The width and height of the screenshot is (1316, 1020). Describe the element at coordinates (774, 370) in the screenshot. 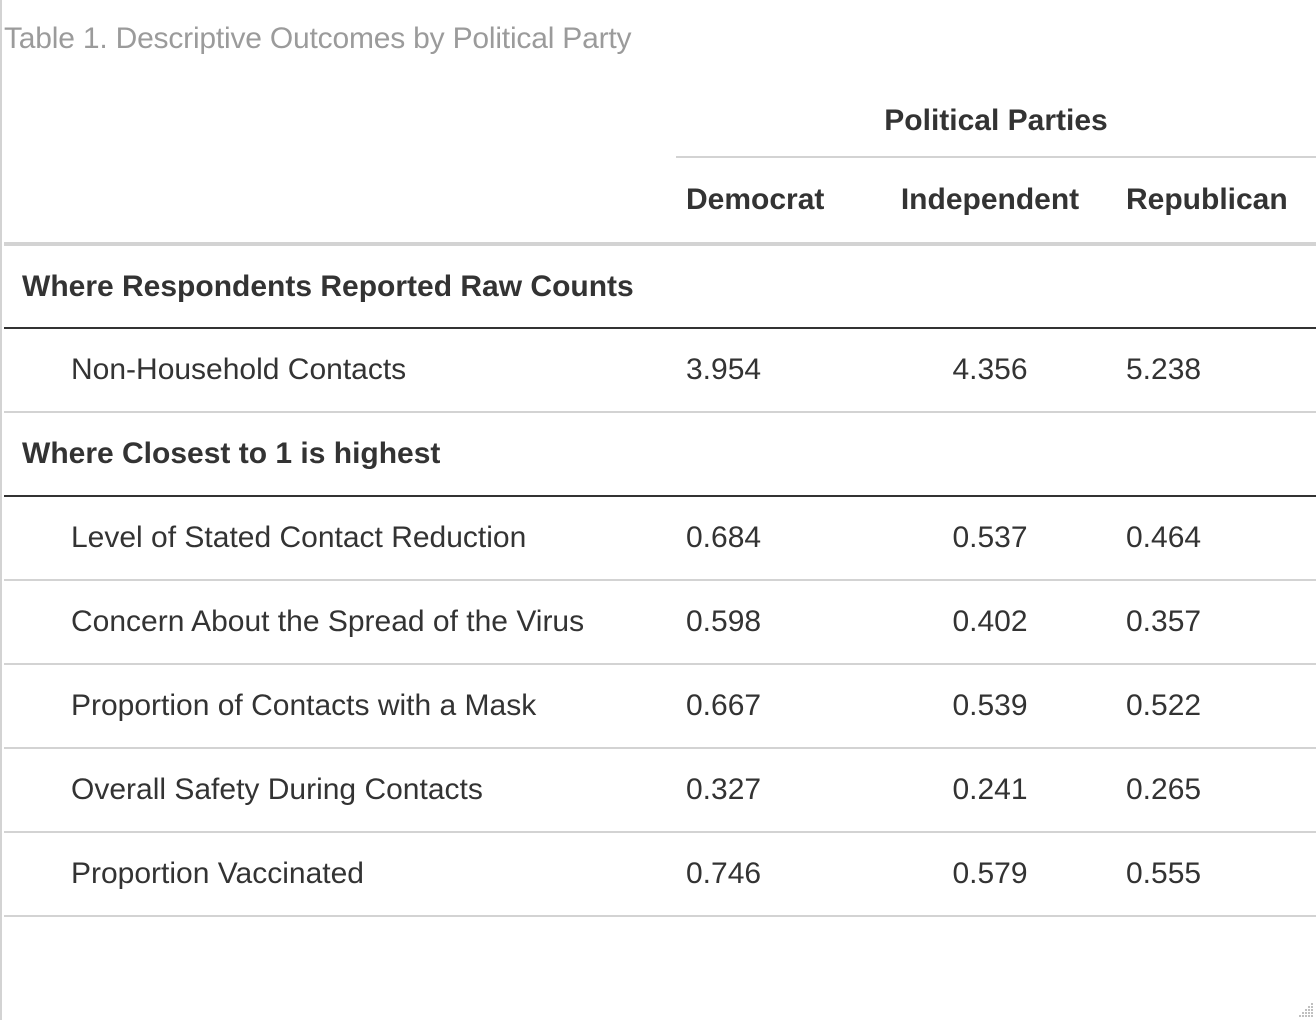

I see `cell-democrat: 3.954` at that location.